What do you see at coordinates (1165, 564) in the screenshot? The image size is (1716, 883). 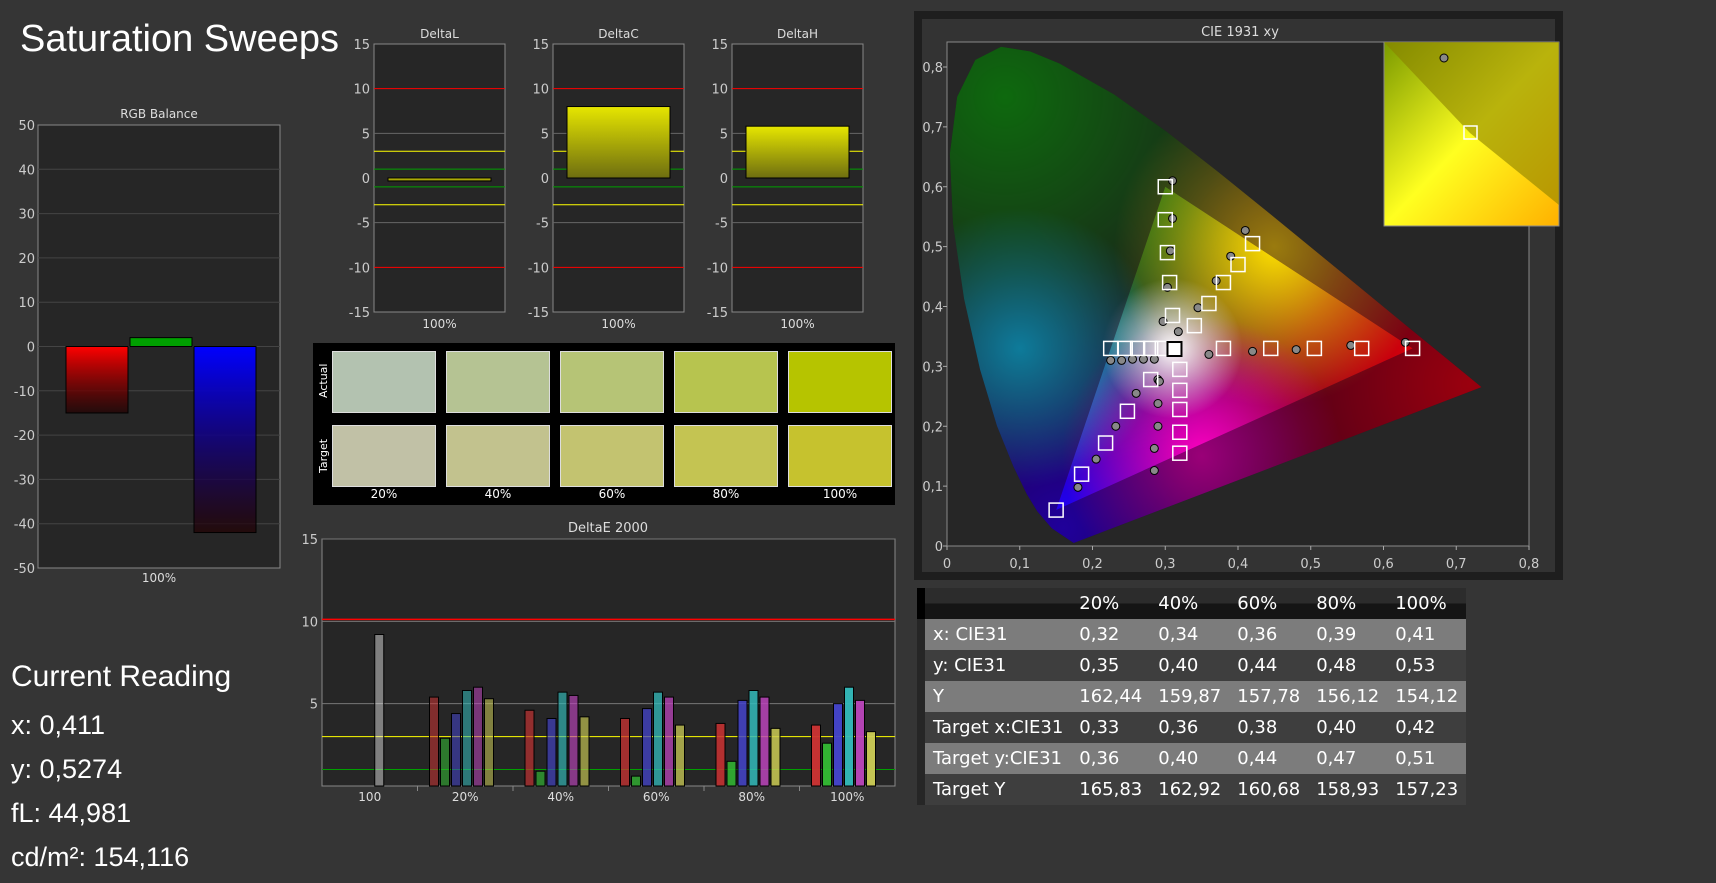 I see `x-tick-label: 0,3` at bounding box center [1165, 564].